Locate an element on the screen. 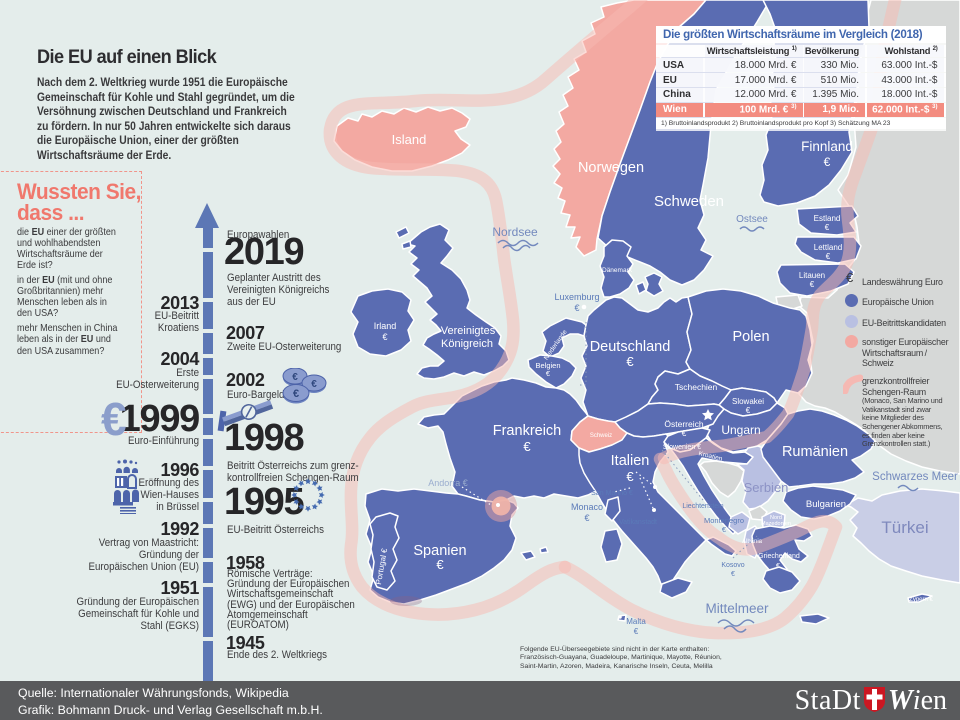 Image resolution: width=960 pixels, height=720 pixels. svg-text: Tschechien is located at coordinates (696, 387).